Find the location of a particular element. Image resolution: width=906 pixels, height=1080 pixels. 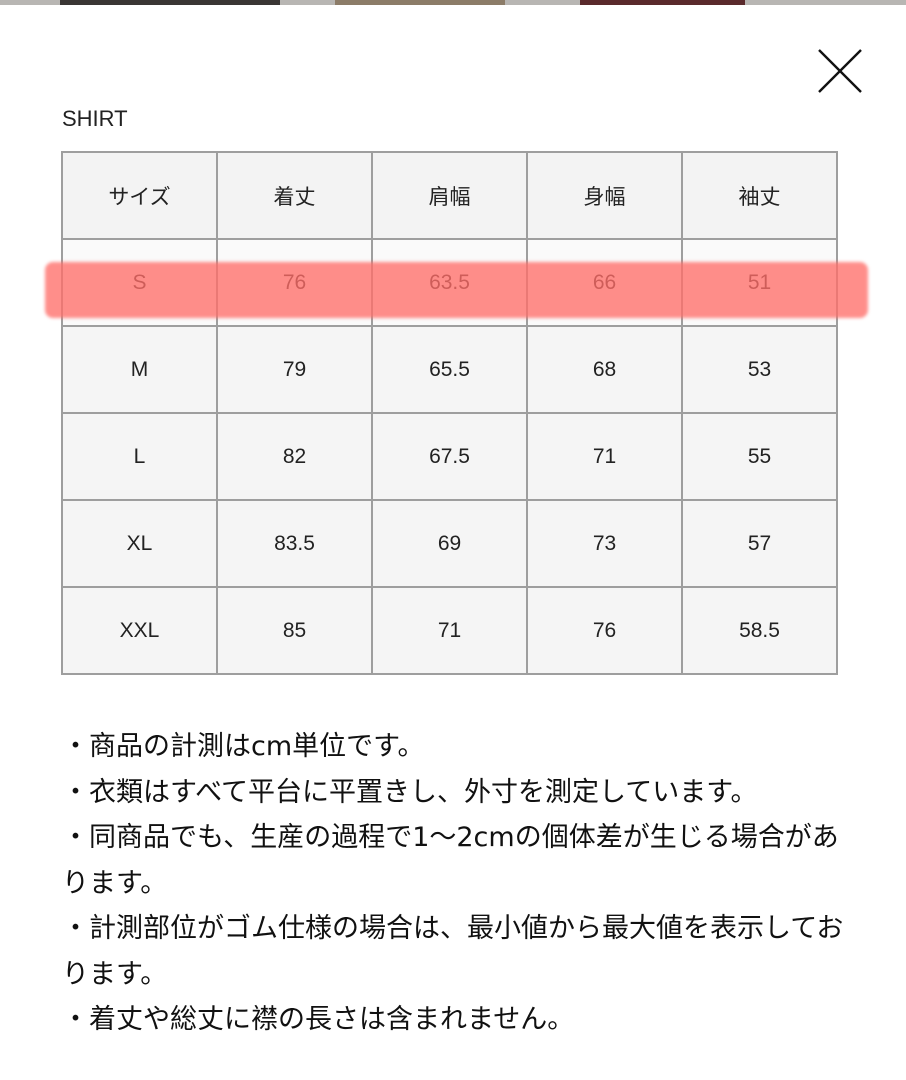

table-cell: XXL is located at coordinates (139, 630).